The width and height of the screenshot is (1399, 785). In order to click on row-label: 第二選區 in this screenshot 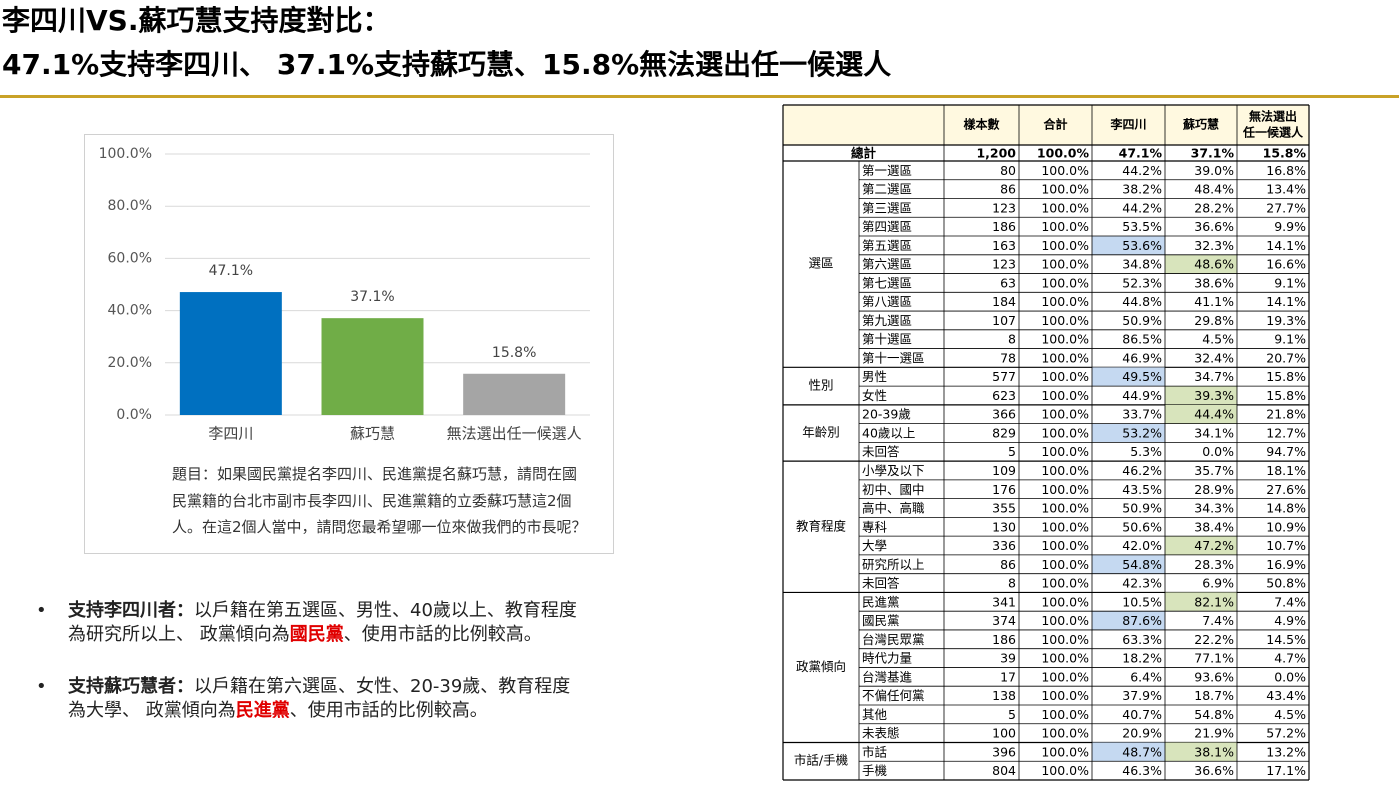, I will do `click(887, 189)`.